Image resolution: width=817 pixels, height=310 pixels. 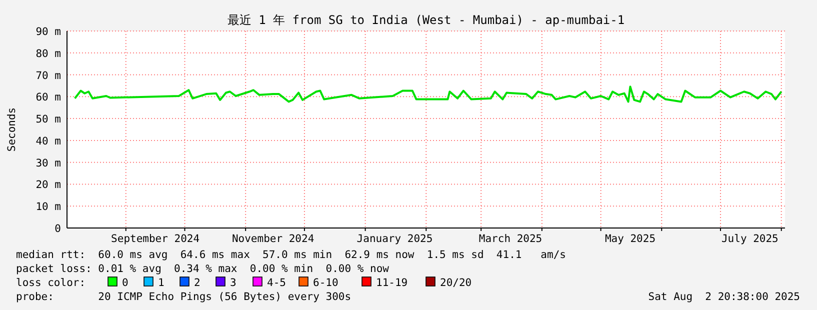 I want to click on y-tick-label: 40 m, so click(x=48, y=141).